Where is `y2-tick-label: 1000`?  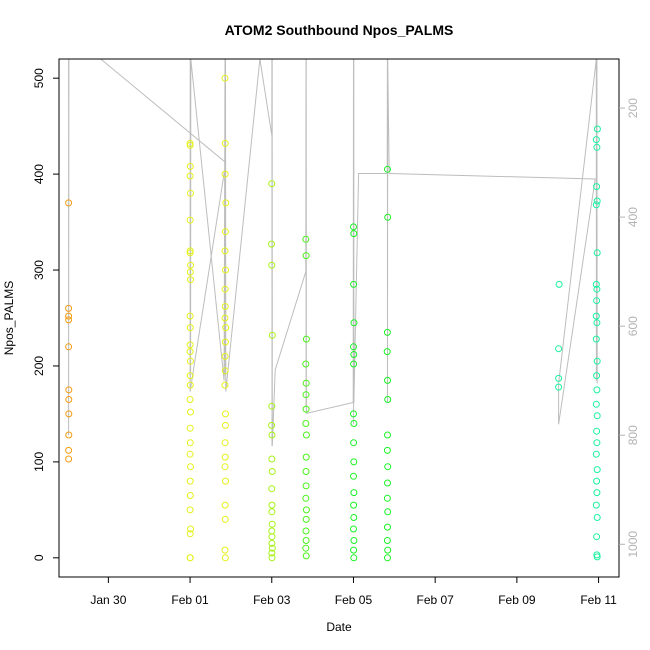 y2-tick-label: 1000 is located at coordinates (633, 544).